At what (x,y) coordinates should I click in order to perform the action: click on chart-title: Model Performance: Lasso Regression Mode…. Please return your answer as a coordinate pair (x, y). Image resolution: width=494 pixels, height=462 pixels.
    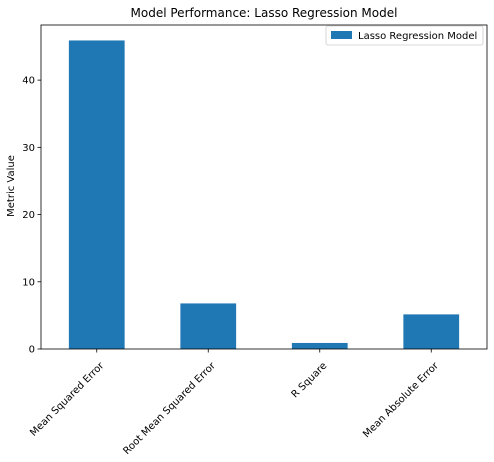
    Looking at the image, I should click on (264, 13).